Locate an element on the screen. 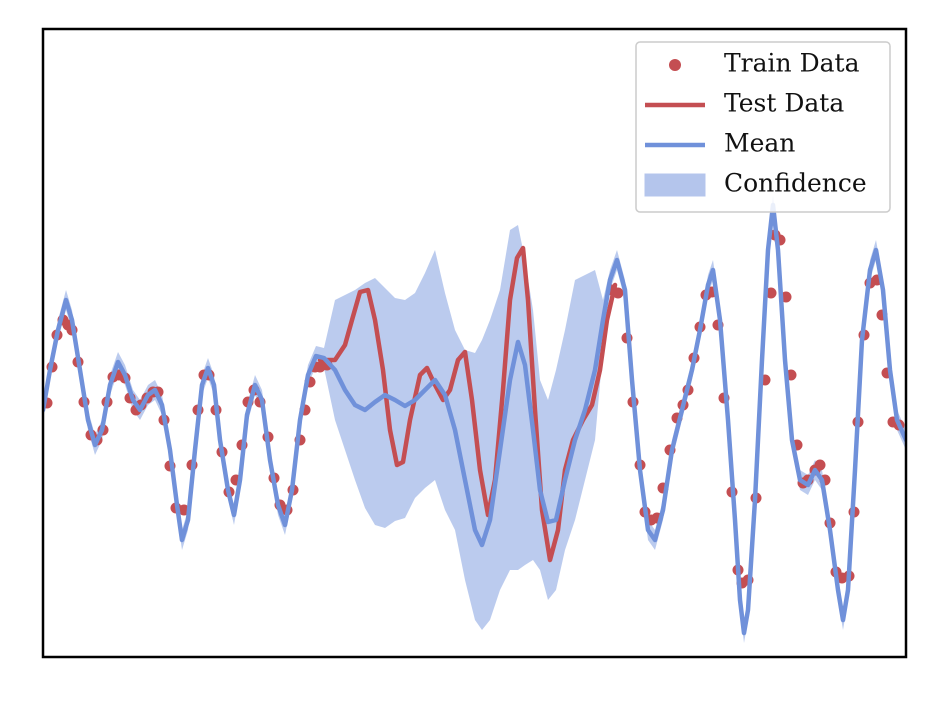  legend-box is located at coordinates (763, 127).